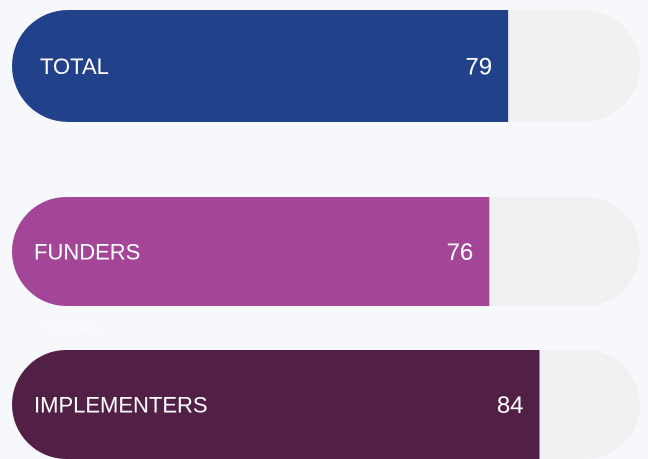  Describe the element at coordinates (74, 66) in the screenshot. I see `category-label: TOTAL` at that location.